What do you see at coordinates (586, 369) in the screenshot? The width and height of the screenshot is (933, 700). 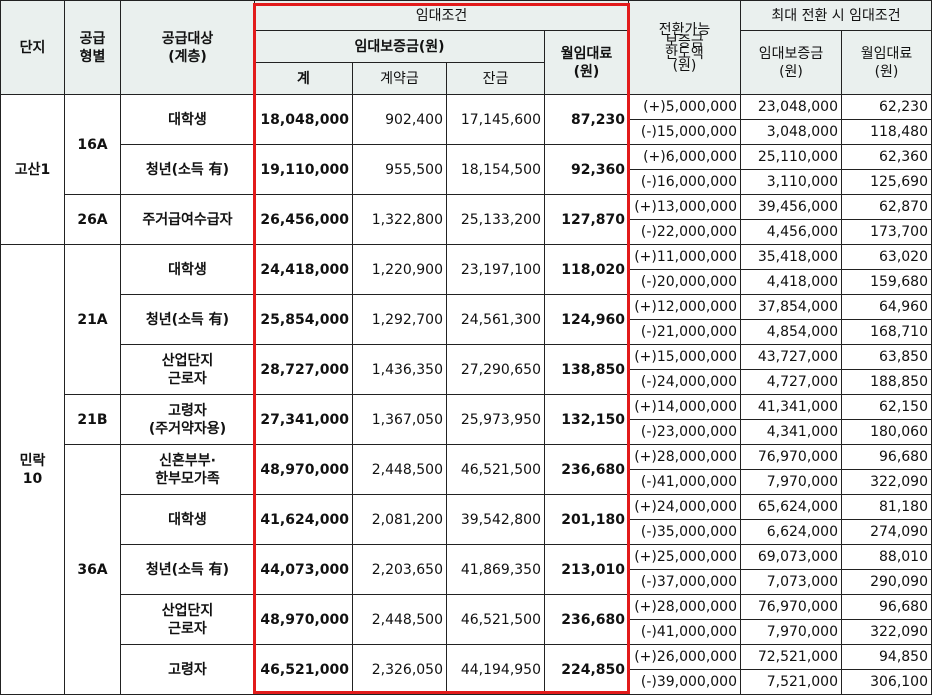 I see `monthly-rent: 138,850` at bounding box center [586, 369].